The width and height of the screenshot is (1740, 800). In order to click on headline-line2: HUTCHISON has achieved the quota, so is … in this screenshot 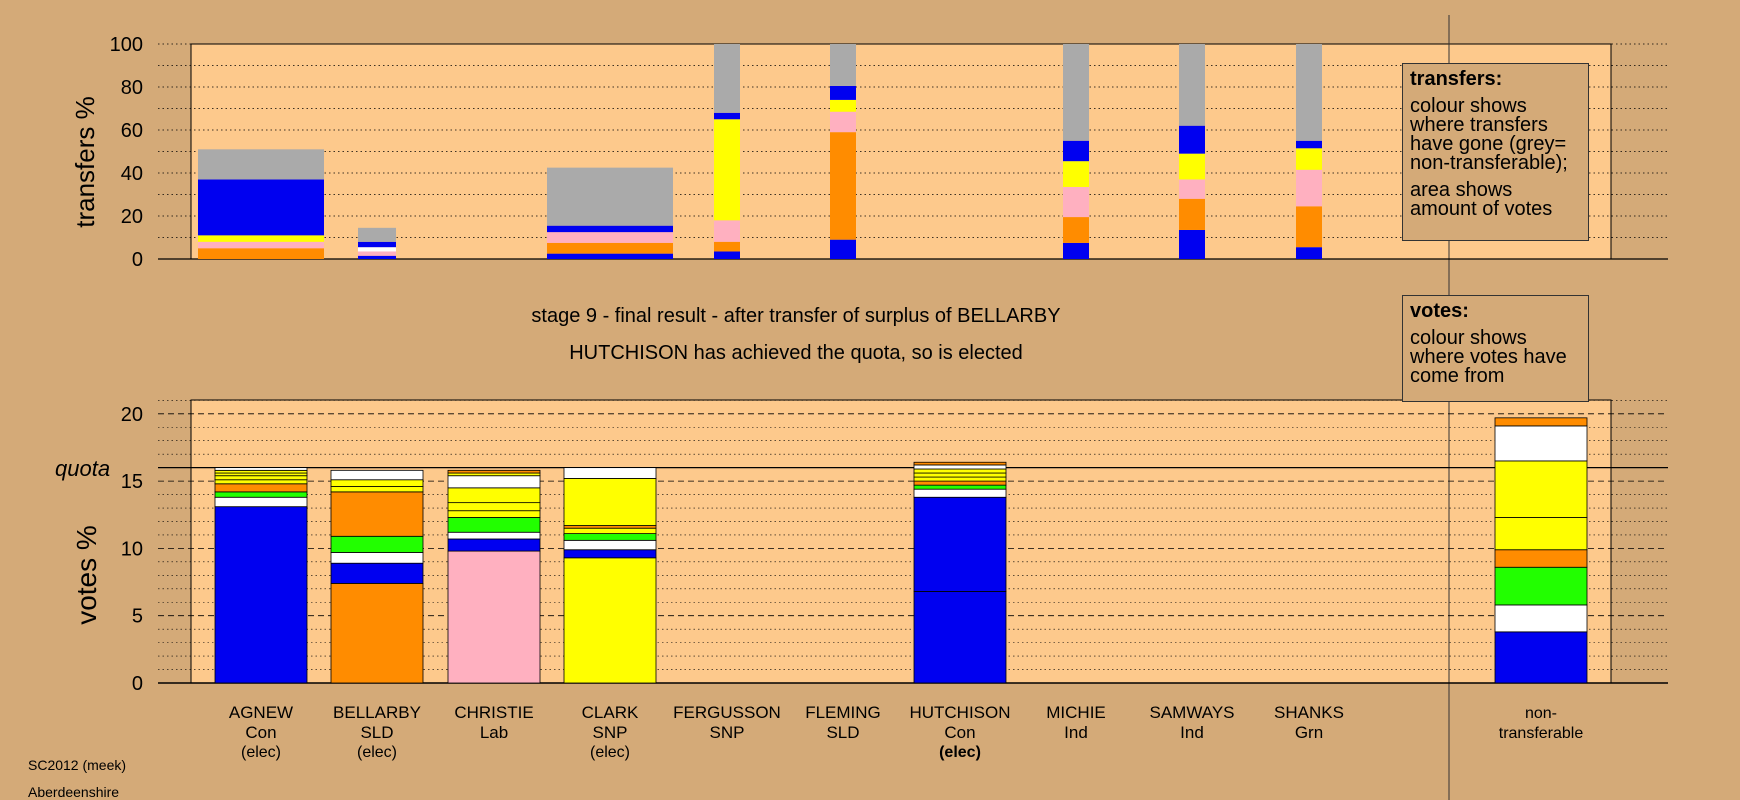, I will do `click(796, 353)`.